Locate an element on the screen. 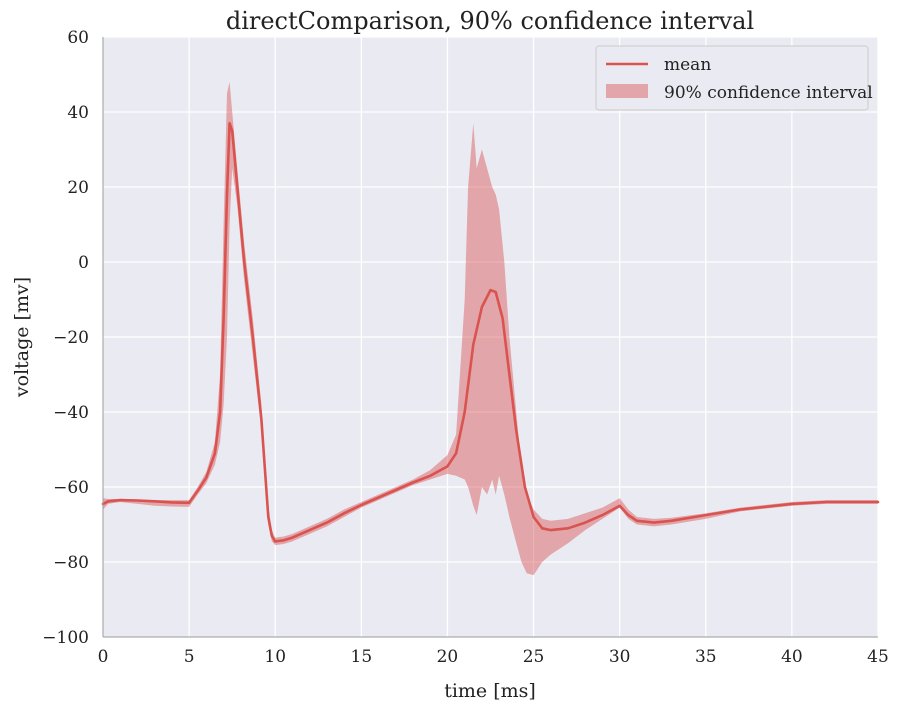 The height and width of the screenshot is (712, 898). x-tick-label: 20 is located at coordinates (448, 657).